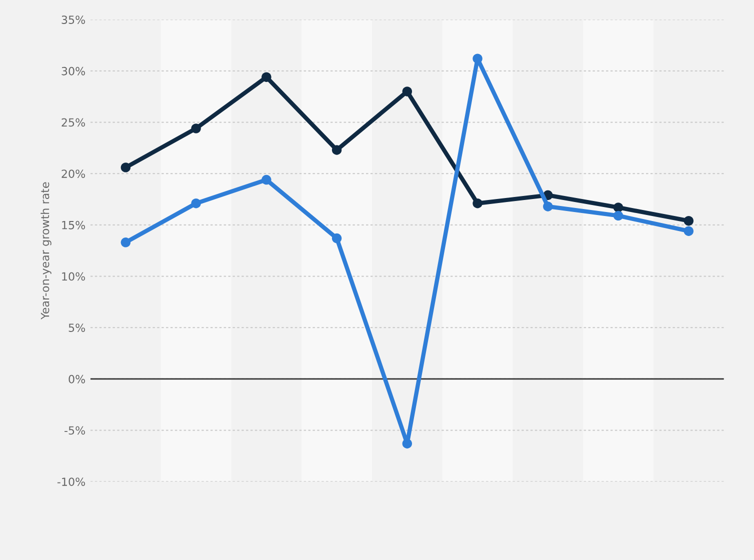 Image resolution: width=754 pixels, height=560 pixels. Describe the element at coordinates (74, 276) in the screenshot. I see `y-tick-label: 10%` at that location.